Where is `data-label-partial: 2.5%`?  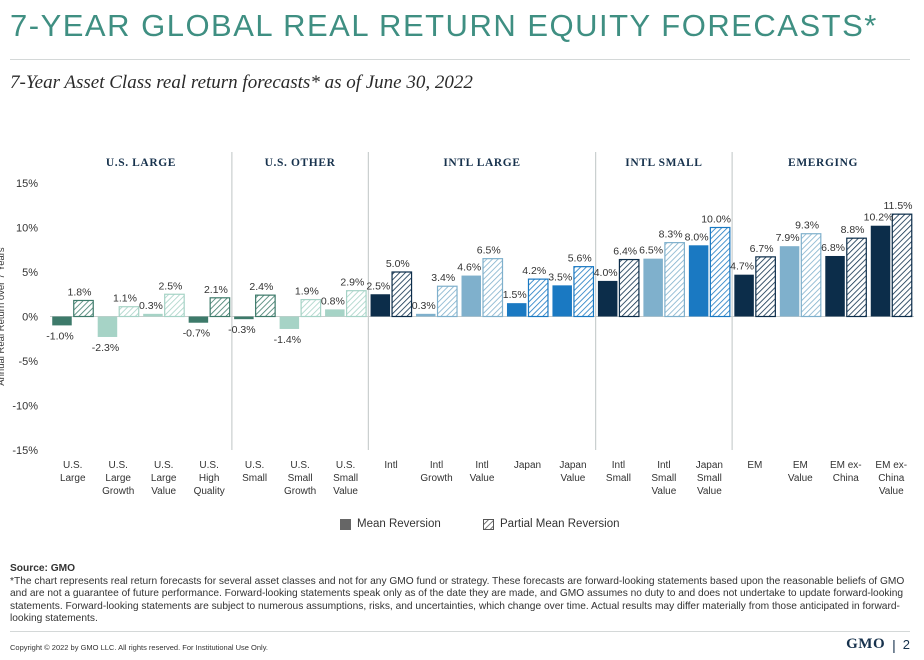
data-label-partial: 2.5% is located at coordinates (170, 286).